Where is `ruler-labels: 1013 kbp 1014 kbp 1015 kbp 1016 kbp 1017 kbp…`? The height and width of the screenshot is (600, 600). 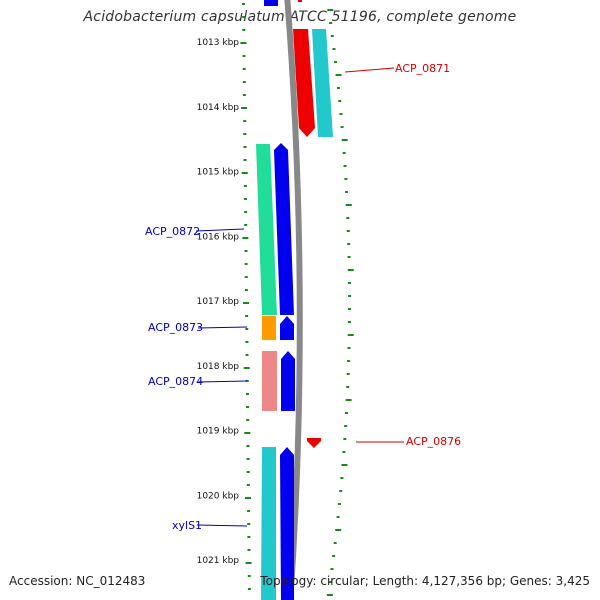 ruler-labels: 1013 kbp 1014 kbp 1015 kbp 1016 kbp 1017 kbp… is located at coordinates (218, 302).